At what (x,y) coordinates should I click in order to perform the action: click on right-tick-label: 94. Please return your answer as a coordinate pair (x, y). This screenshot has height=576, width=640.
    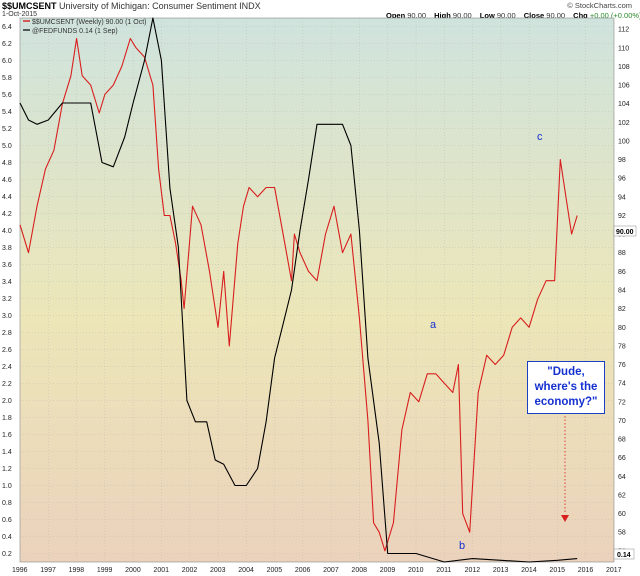
    Looking at the image, I should click on (622, 197).